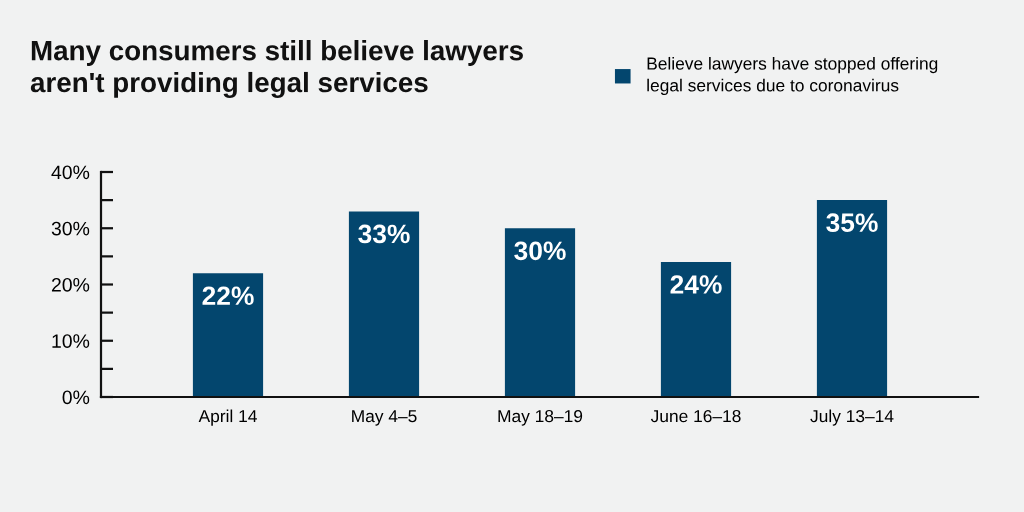  What do you see at coordinates (792, 75) in the screenshot?
I see `legend-label: Believe lawyers have stopped offering legal services due to coronavirus` at bounding box center [792, 75].